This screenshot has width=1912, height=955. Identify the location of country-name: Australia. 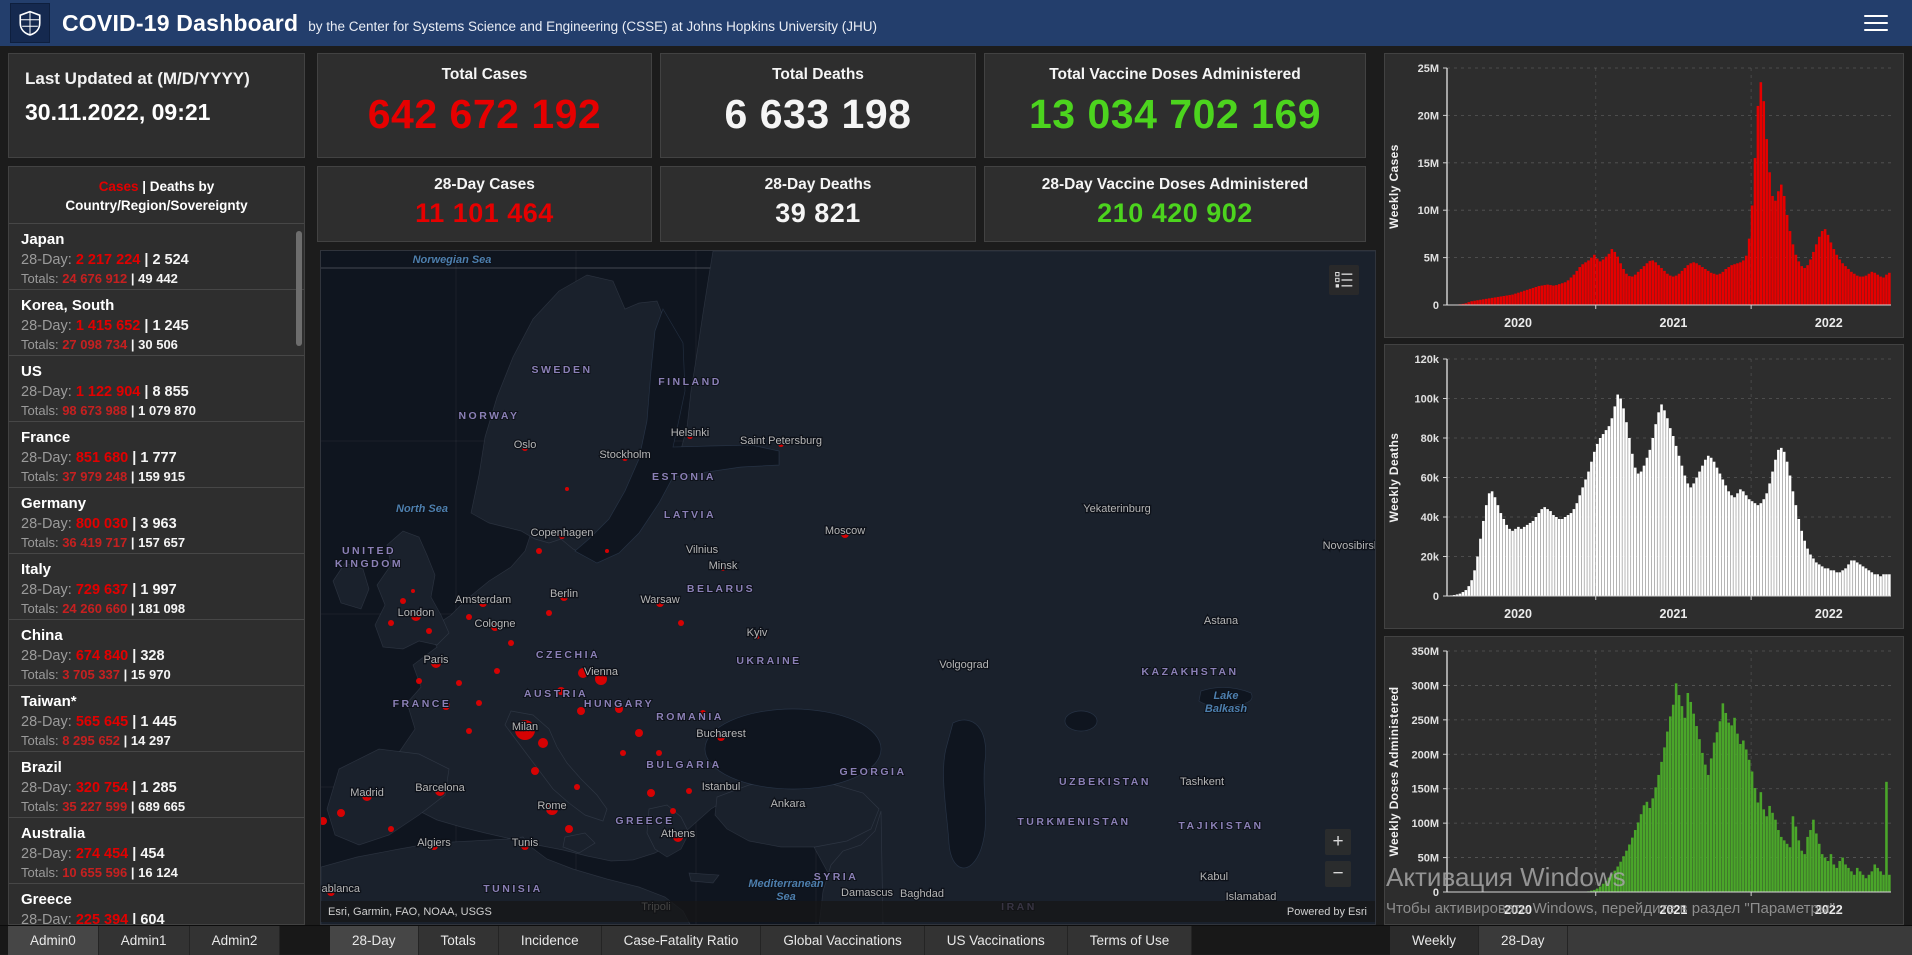
(159, 833).